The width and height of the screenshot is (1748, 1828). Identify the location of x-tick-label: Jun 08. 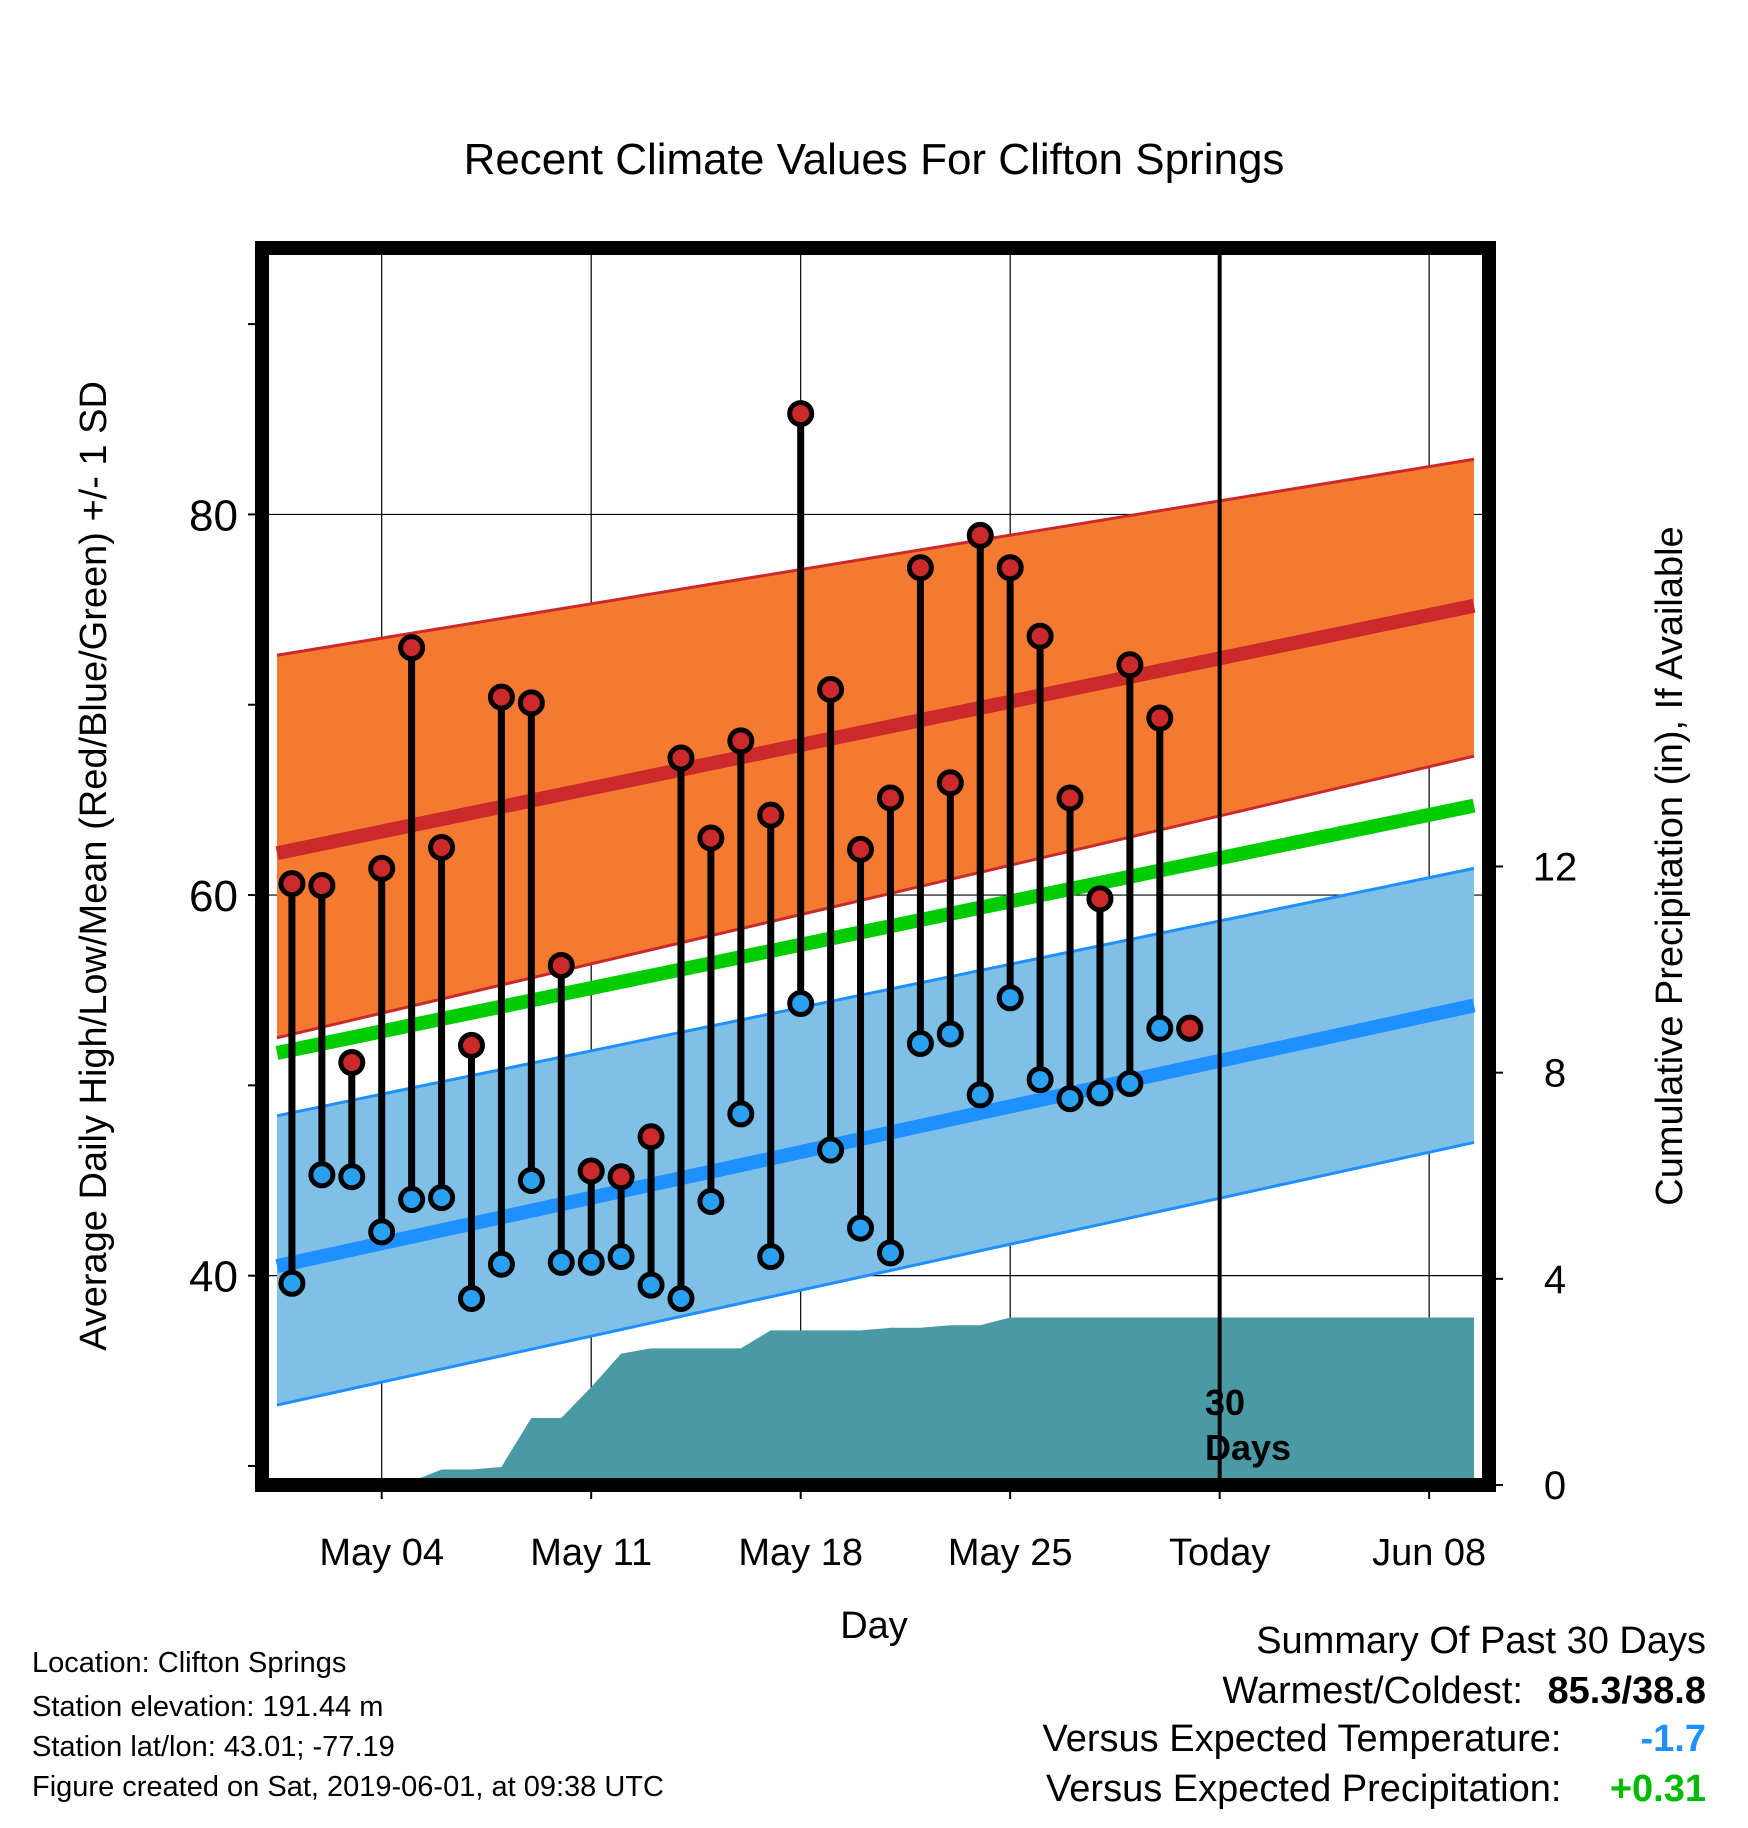
(1429, 1553).